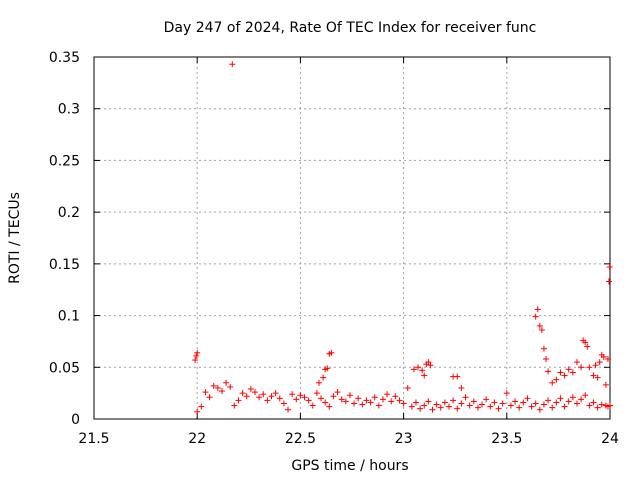 This screenshot has height=480, width=640. Describe the element at coordinates (349, 466) in the screenshot. I see `x-axis-label: GPS time / hours` at that location.